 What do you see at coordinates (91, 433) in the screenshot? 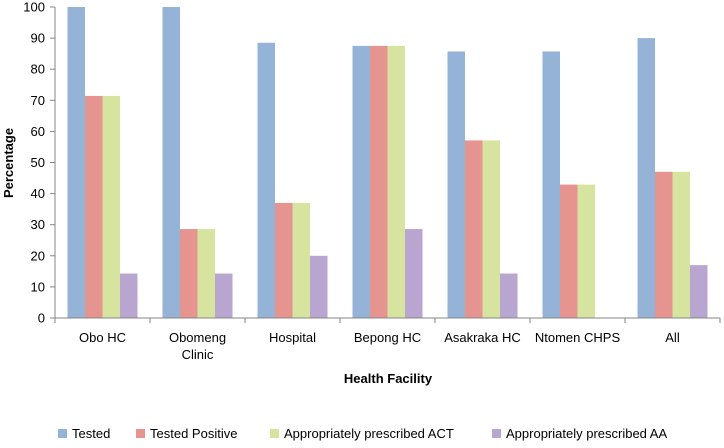
I see `legend-label: Tested` at bounding box center [91, 433].